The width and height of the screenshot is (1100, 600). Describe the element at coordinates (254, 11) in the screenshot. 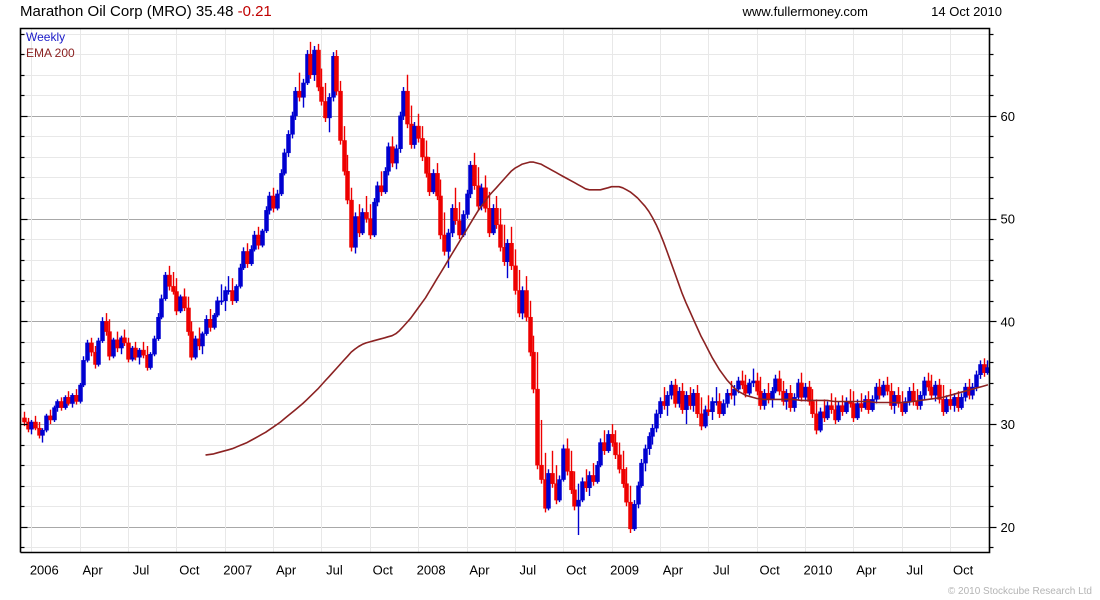

I see `price-change: -0.21` at that location.